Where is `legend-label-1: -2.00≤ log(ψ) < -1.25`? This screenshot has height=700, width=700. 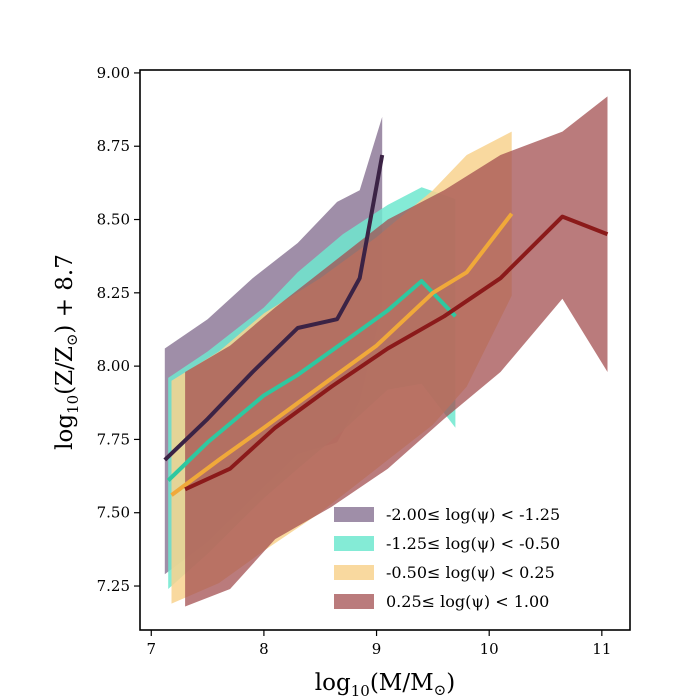 legend-label-1: -2.00≤ log(ψ) < -1.25 is located at coordinates (473, 514).